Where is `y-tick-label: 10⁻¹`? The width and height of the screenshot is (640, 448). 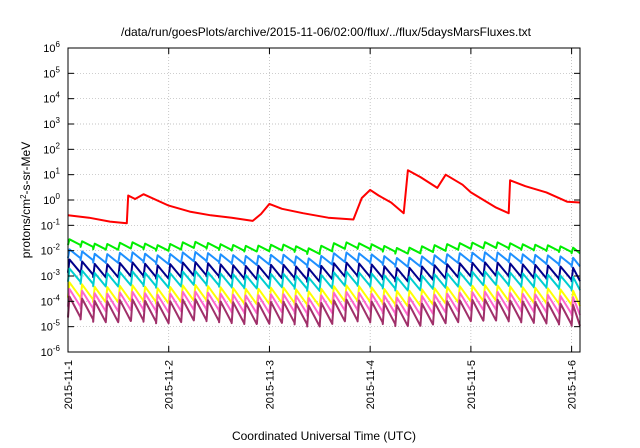 y-tick-label: 10⁻¹ is located at coordinates (51, 224).